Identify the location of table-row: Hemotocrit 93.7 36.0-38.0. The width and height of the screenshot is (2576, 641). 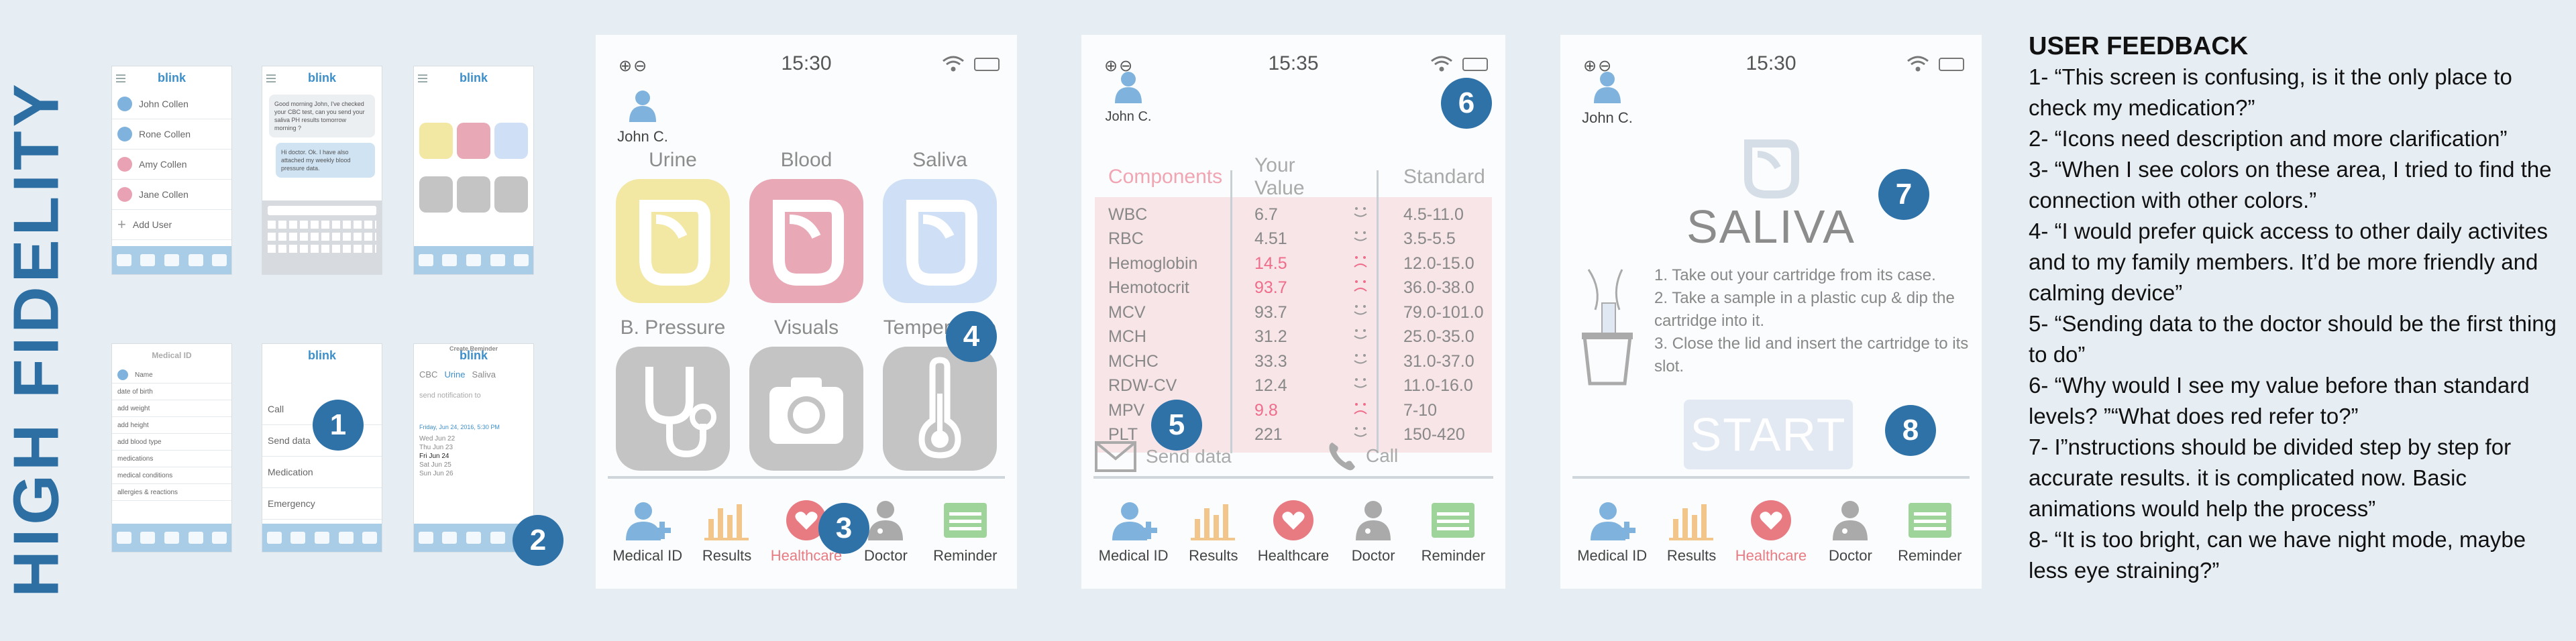
(1293, 288).